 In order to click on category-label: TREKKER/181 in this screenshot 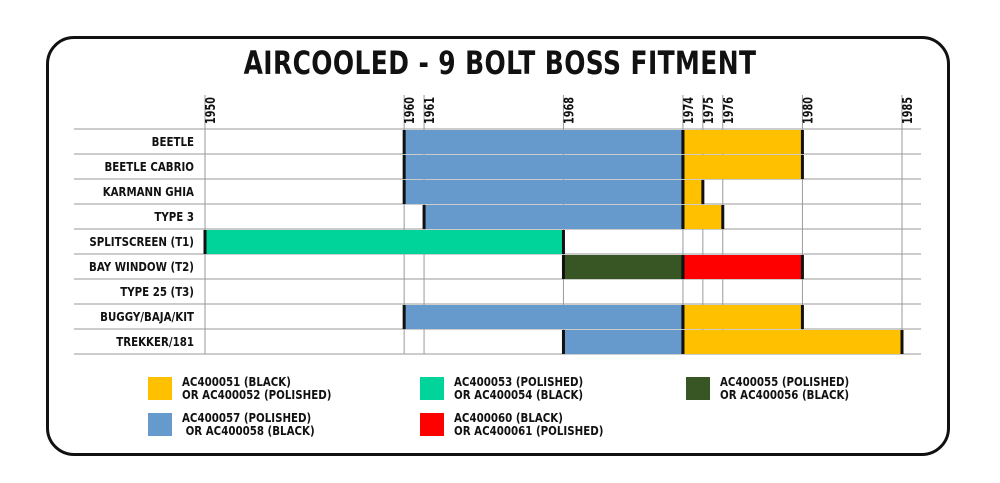, I will do `click(155, 341)`.